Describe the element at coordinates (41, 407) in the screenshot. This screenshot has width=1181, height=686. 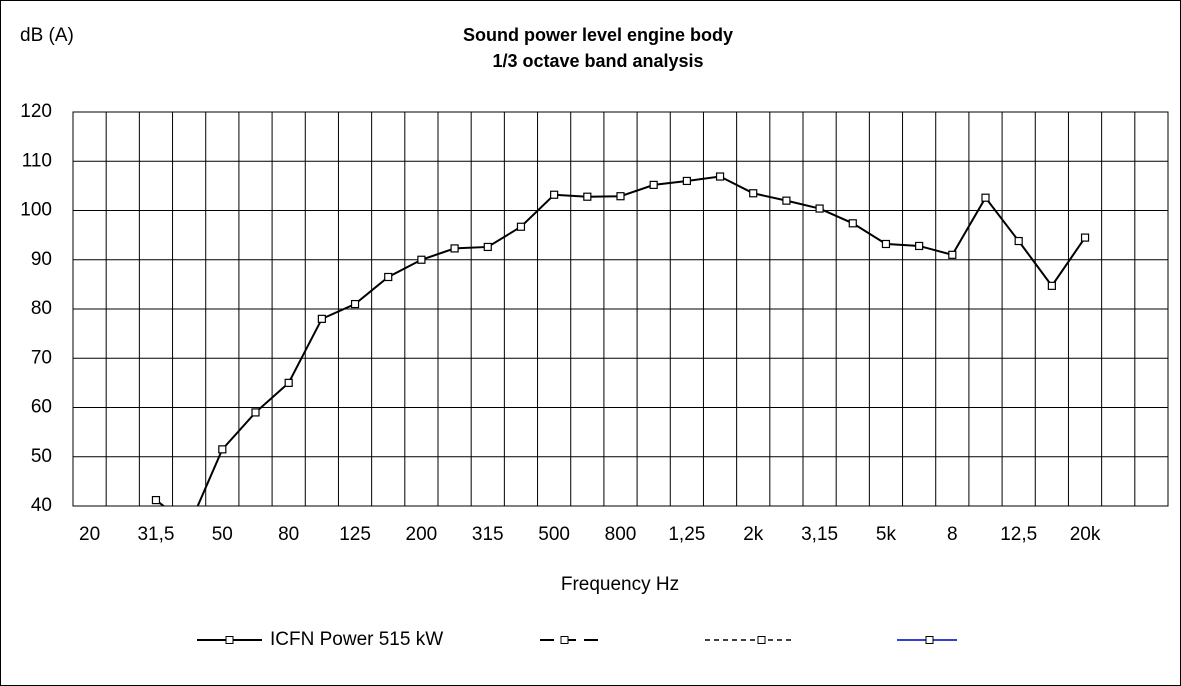
I see `y-tick-label: 60` at that location.